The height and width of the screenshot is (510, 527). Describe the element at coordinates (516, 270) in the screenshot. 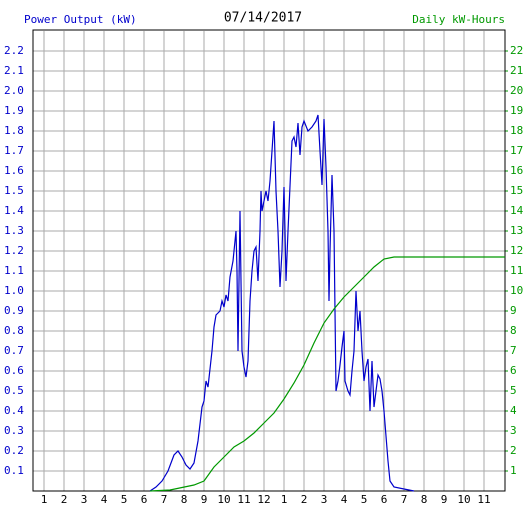

I see `y2-tick-label: 11` at that location.